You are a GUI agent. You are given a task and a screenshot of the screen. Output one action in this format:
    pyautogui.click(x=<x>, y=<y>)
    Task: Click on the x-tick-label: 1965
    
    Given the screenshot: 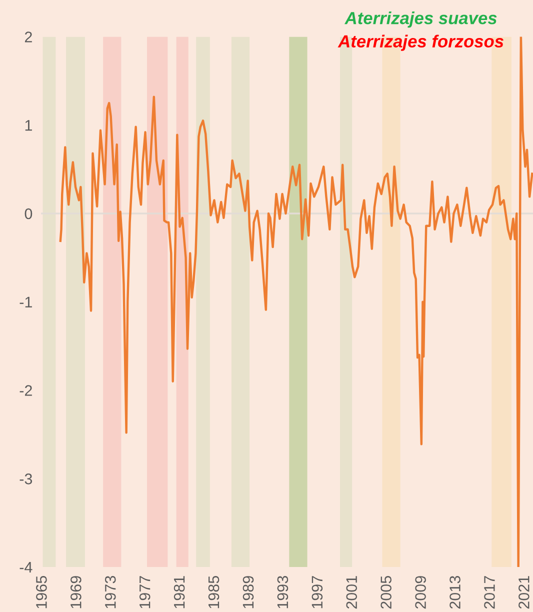 What is the action you would take?
    pyautogui.click(x=41, y=592)
    